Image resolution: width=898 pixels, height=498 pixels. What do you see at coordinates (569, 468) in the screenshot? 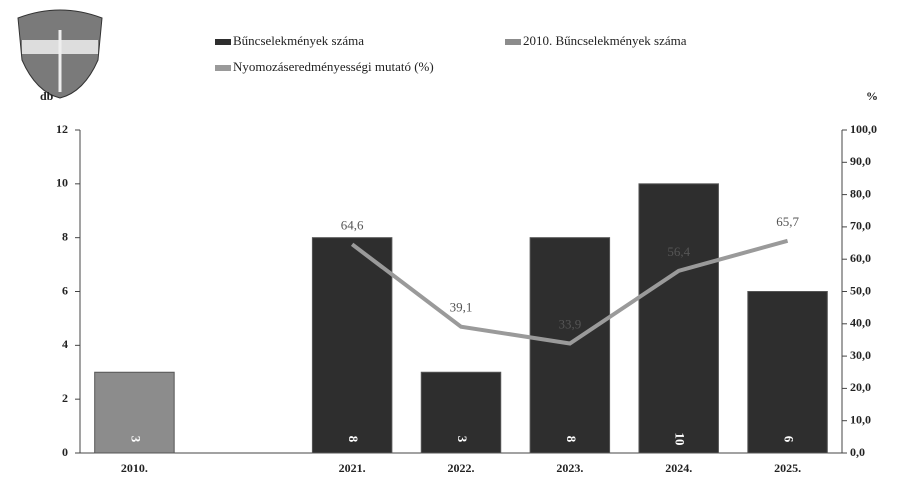
I see `x-tick-label: 2023.` at bounding box center [569, 468].